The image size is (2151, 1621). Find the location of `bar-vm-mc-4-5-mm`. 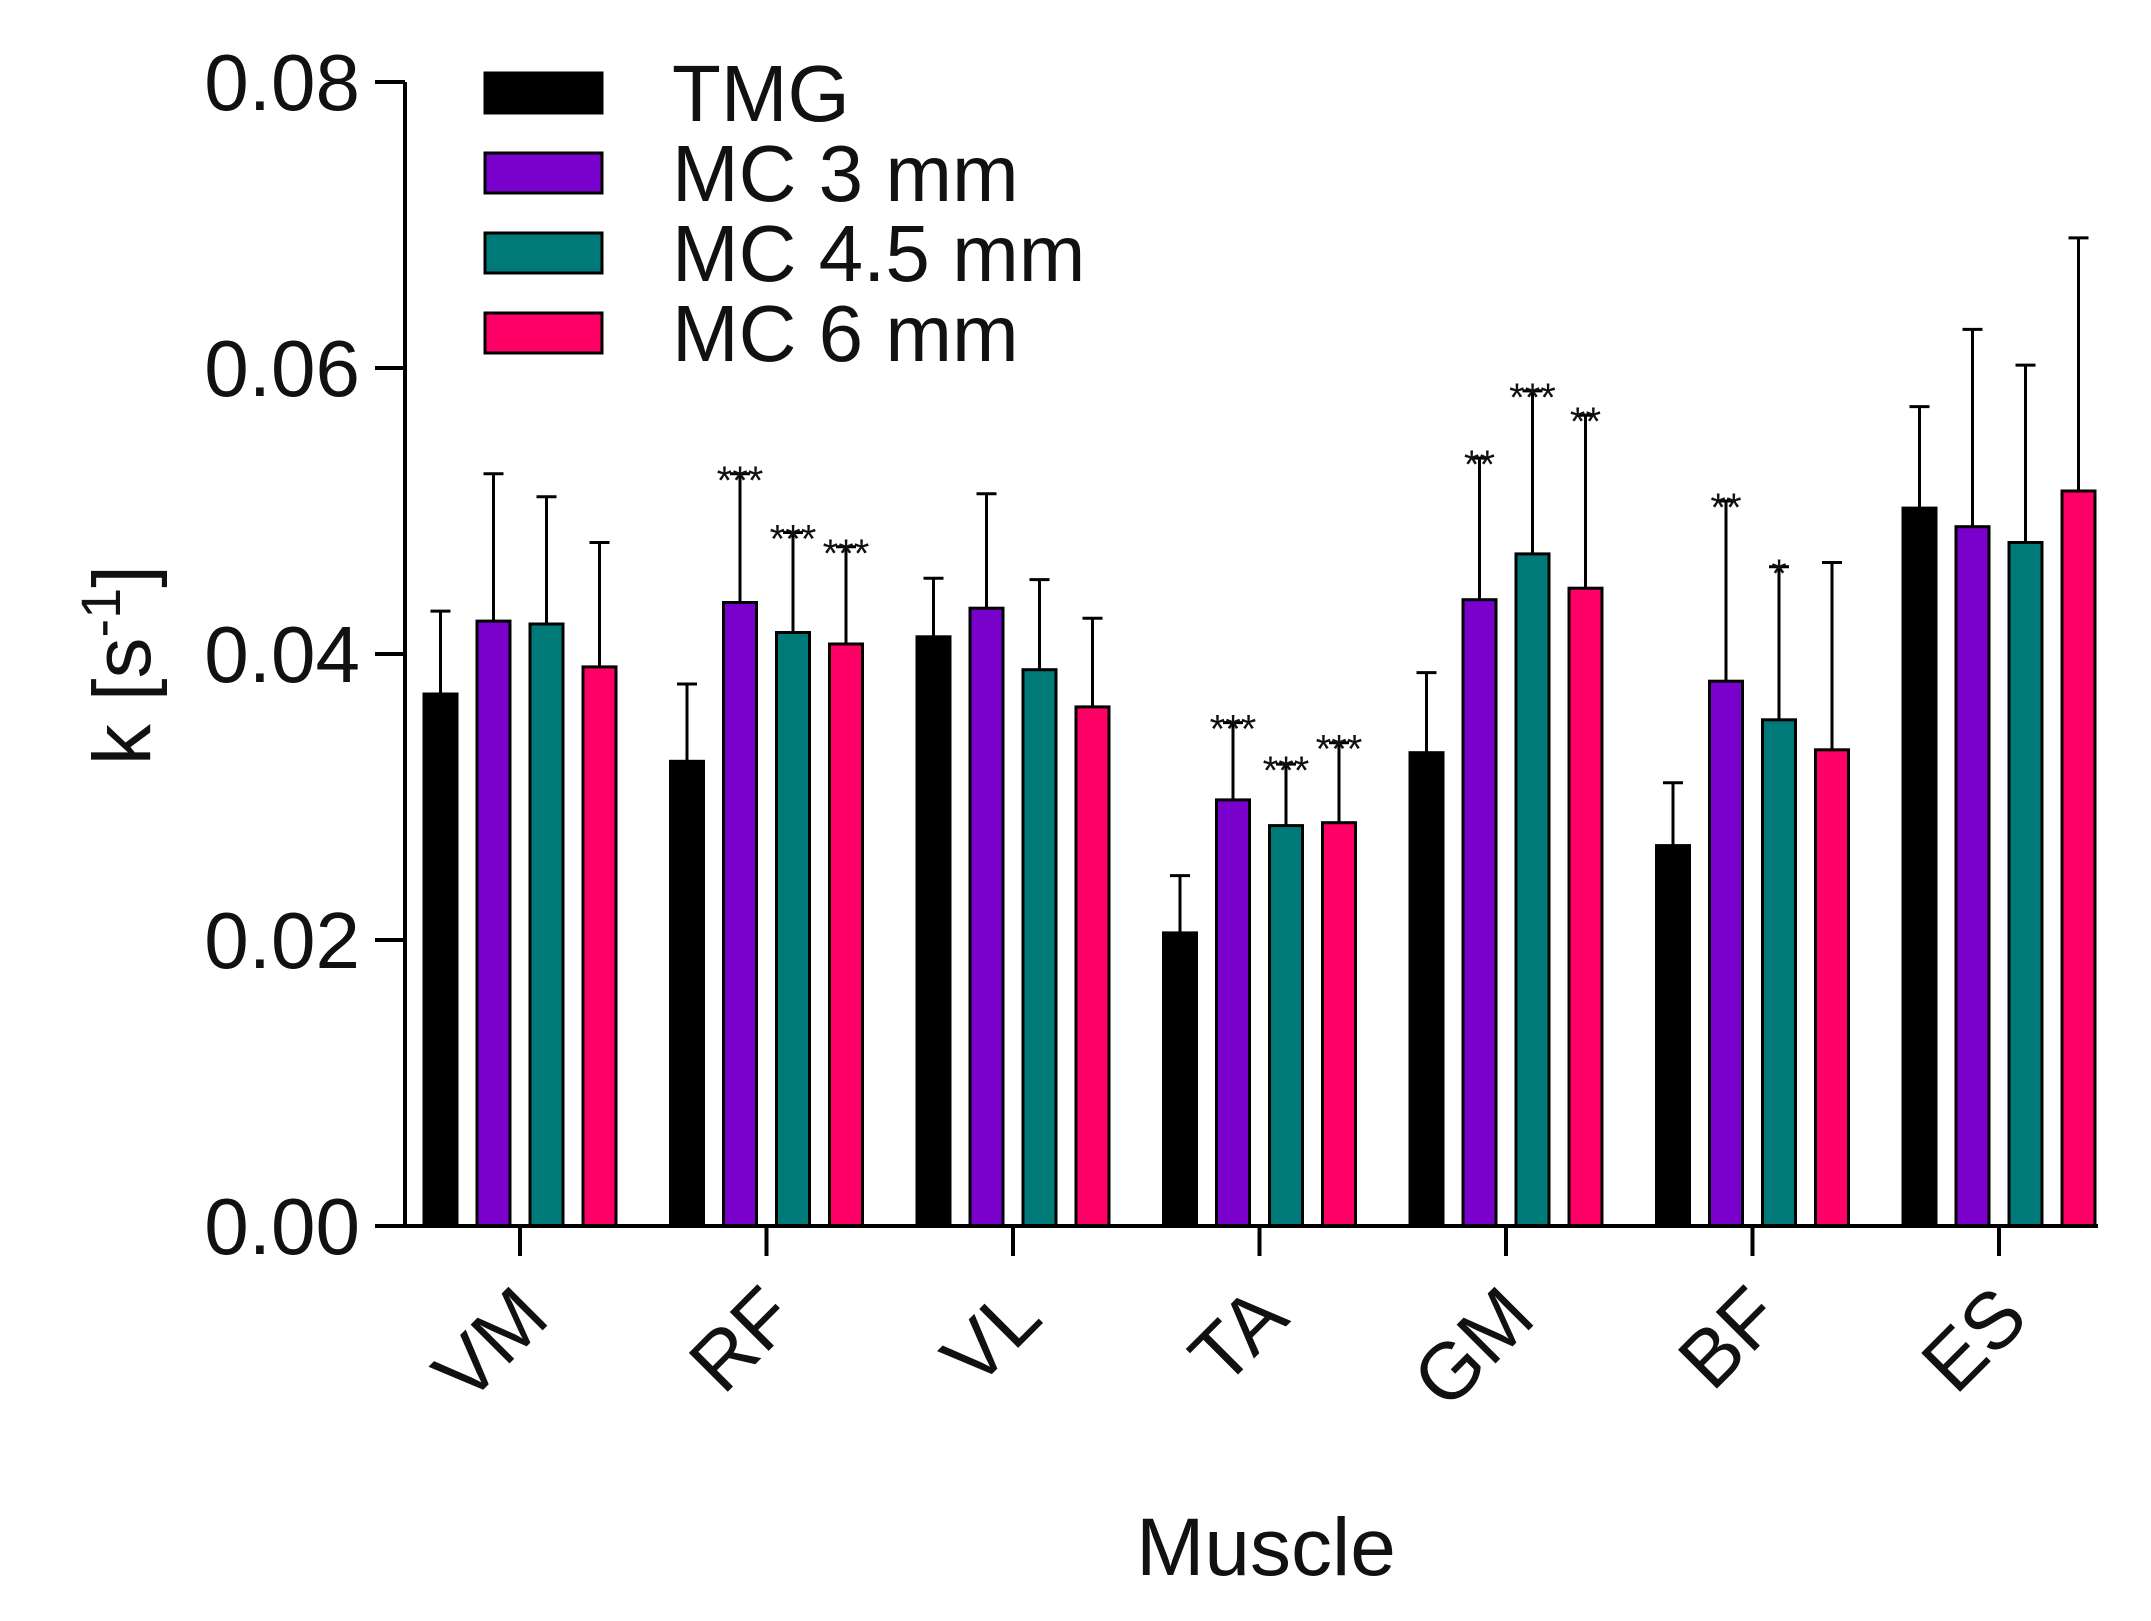

bar-vm-mc-4-5-mm is located at coordinates (546, 925).